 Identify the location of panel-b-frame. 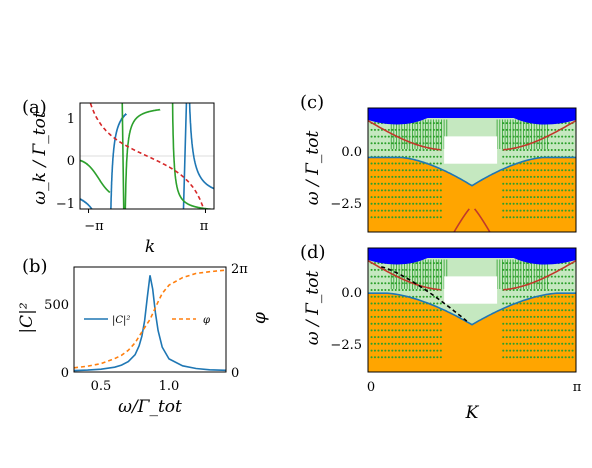
(150, 319).